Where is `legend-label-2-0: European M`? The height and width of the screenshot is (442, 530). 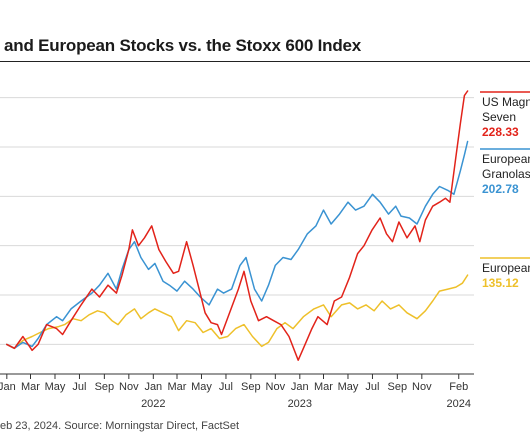
legend-label-2-0: European M is located at coordinates (506, 268).